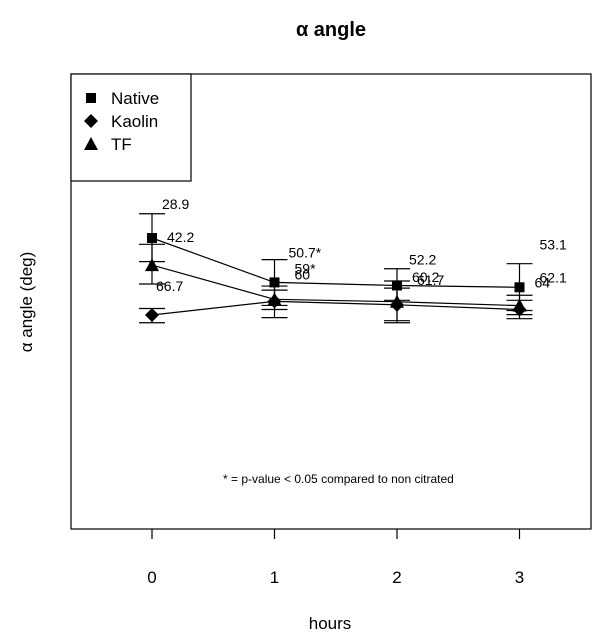 The image size is (592, 636). What do you see at coordinates (305, 252) in the screenshot?
I see `data-label: 50.7*` at bounding box center [305, 252].